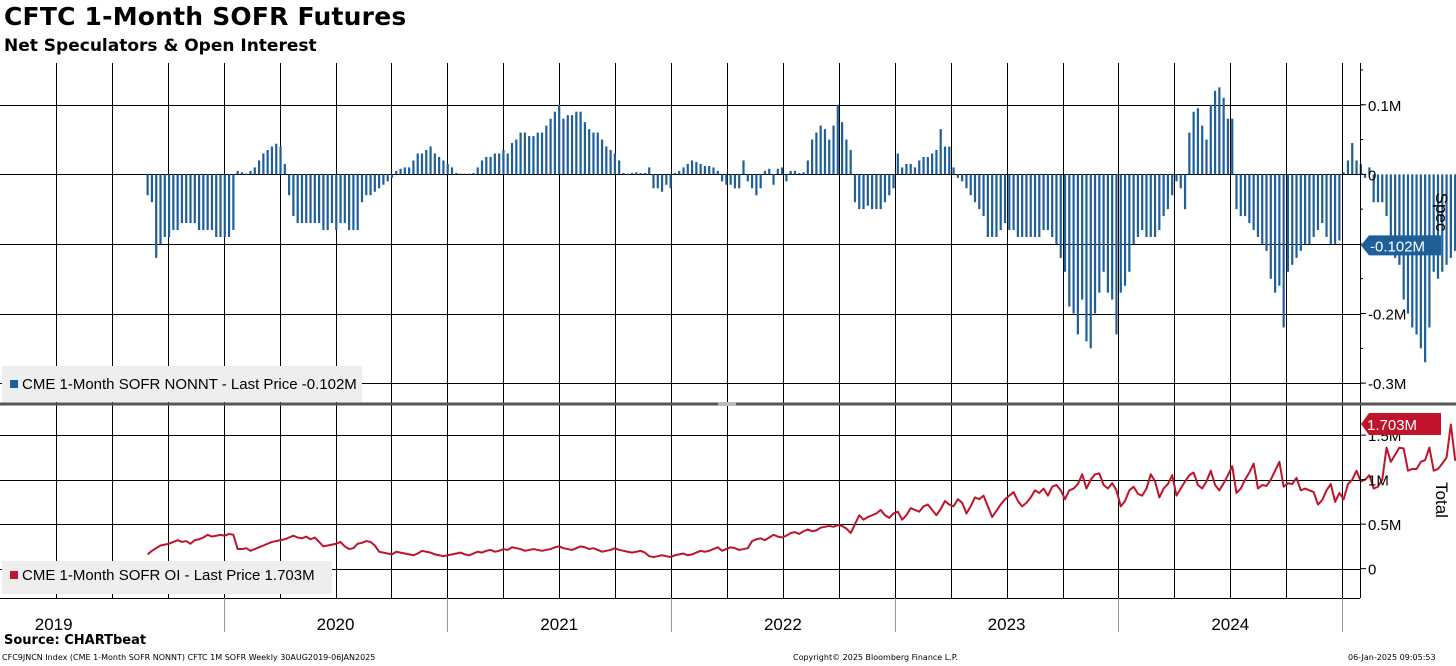  What do you see at coordinates (1372, 175) in the screenshot?
I see `y-tick-label: 0` at bounding box center [1372, 175].